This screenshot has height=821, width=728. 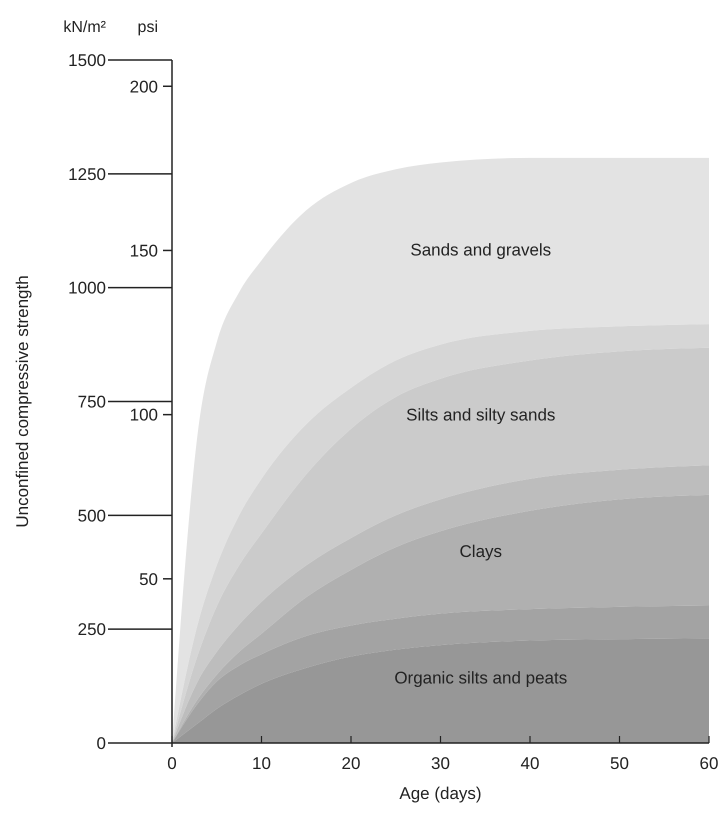 I want to click on x-tick-label: 60, so click(x=709, y=763).